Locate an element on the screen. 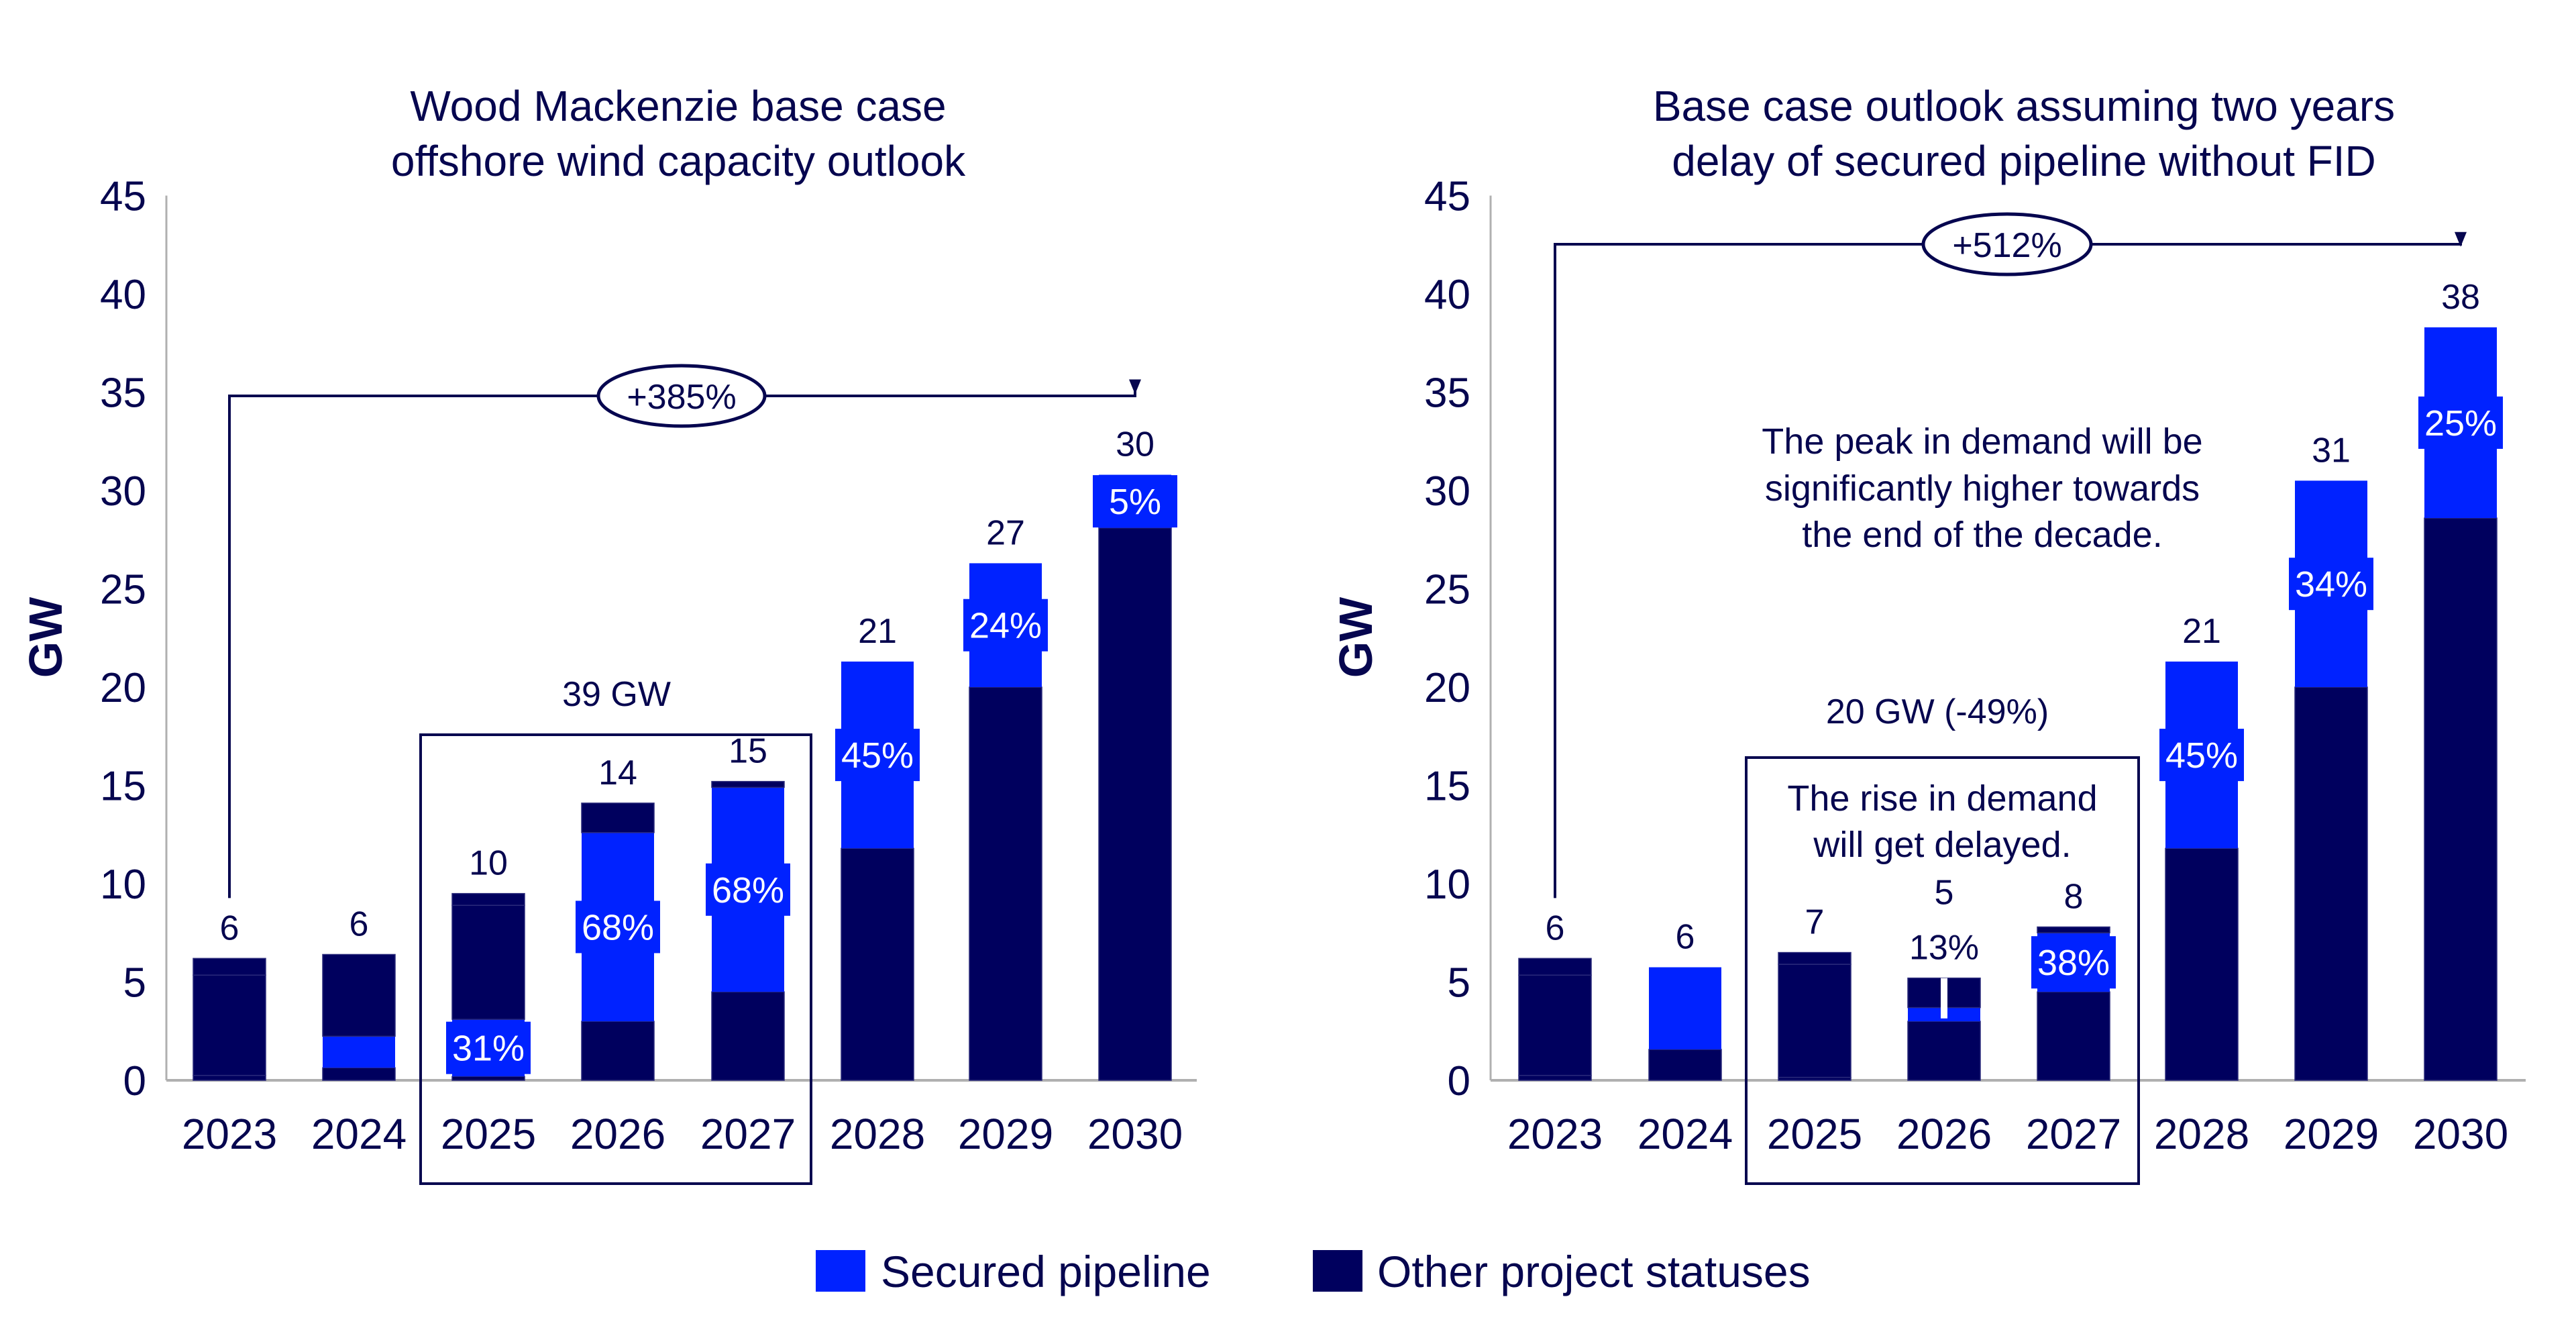 The image size is (2576, 1342). secured-share-label: 24% is located at coordinates (1005, 626).